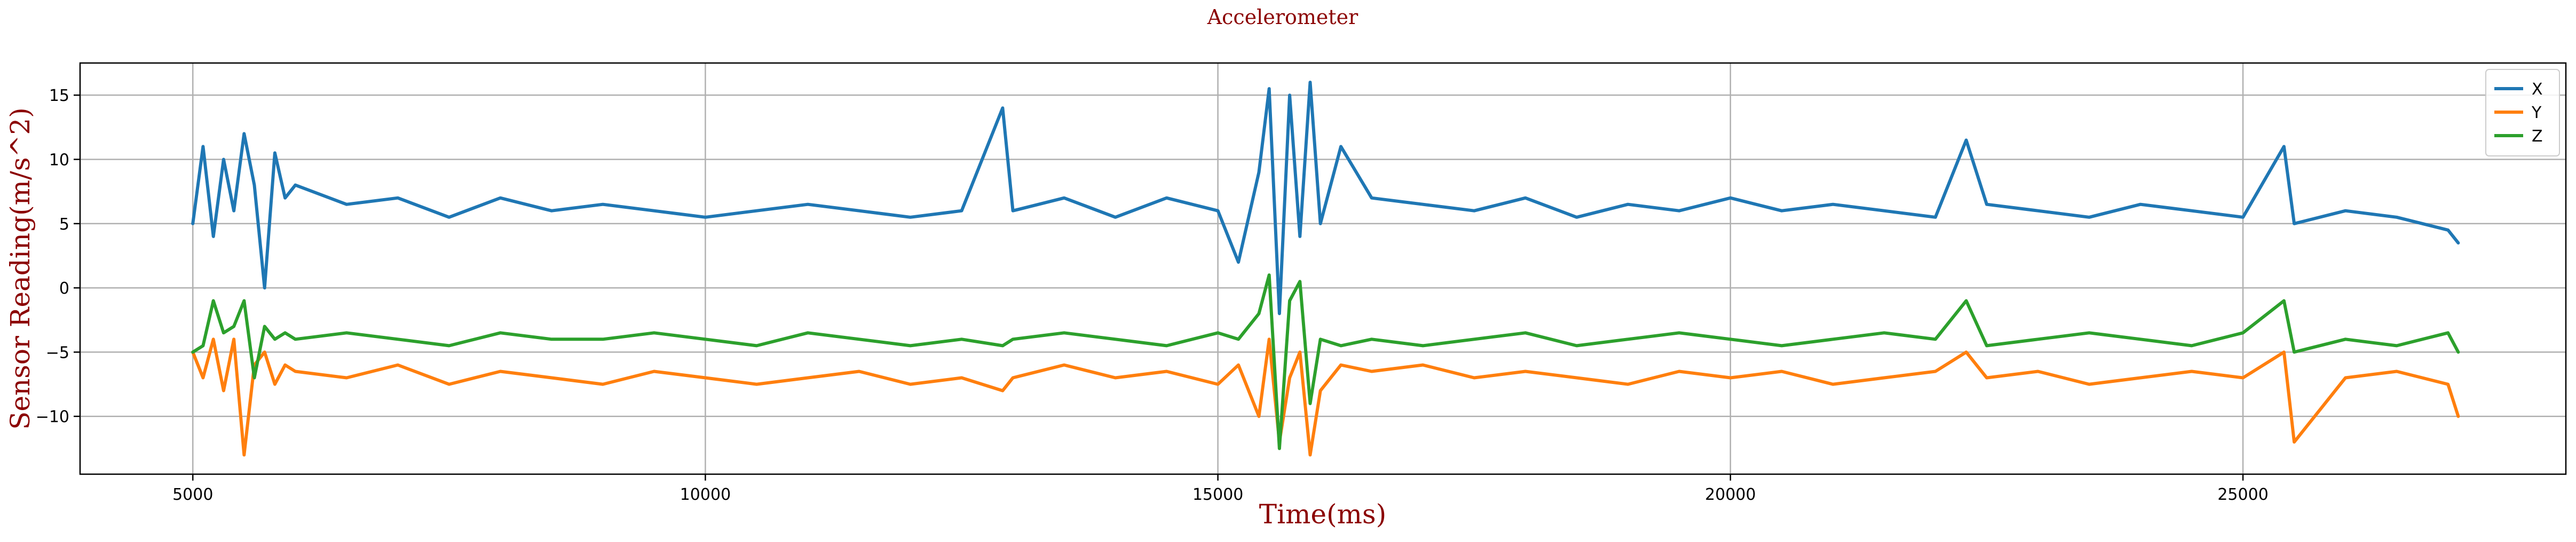 This screenshot has width=2576, height=542. Describe the element at coordinates (192, 495) in the screenshot. I see `x-tick-label: 5000` at that location.